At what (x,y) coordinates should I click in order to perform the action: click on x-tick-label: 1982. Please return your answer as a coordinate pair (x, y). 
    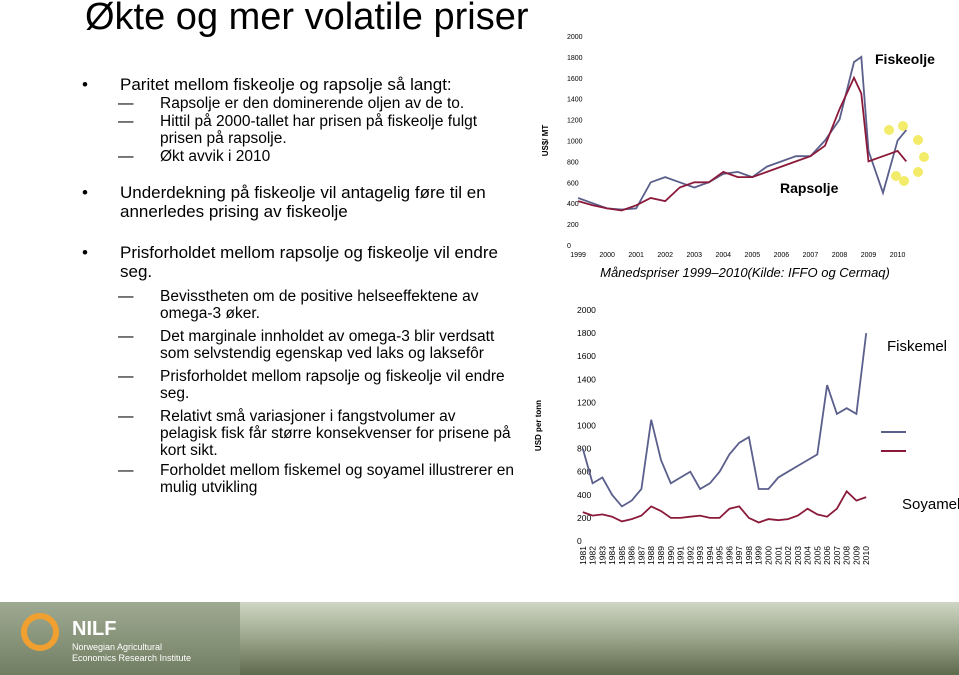
    Looking at the image, I should click on (593, 555).